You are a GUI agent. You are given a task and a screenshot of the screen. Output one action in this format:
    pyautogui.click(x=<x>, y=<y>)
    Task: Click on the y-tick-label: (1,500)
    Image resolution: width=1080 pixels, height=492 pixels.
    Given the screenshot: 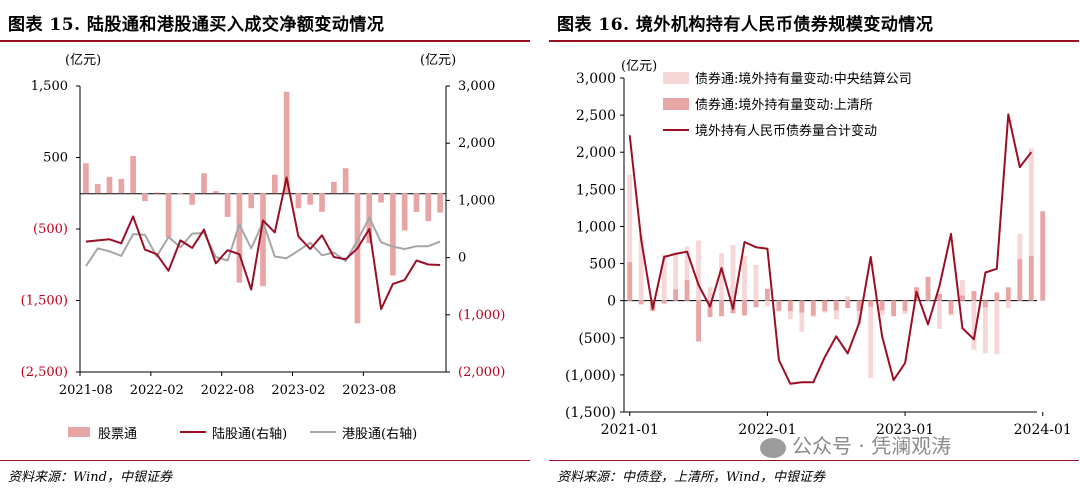 What is the action you would take?
    pyautogui.click(x=590, y=413)
    